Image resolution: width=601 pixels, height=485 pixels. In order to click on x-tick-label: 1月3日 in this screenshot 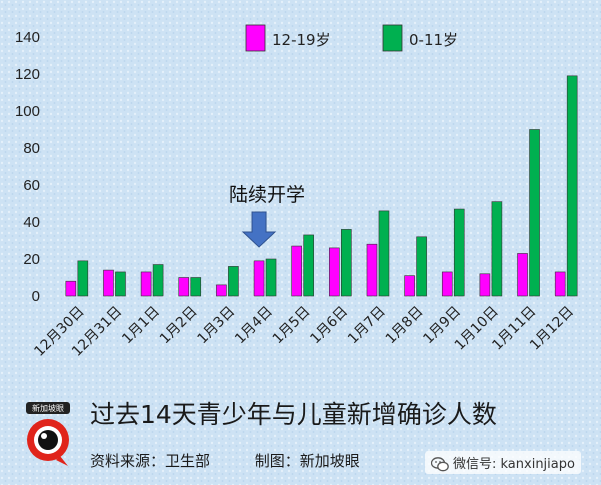, I will do `click(217, 326)`.